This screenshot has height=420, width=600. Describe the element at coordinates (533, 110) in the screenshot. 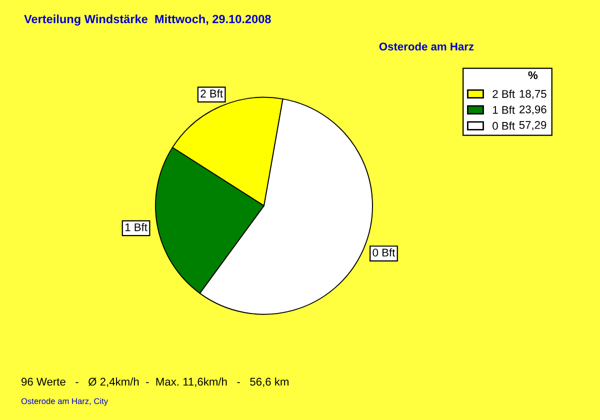

I see `data-label: 23,96` at that location.